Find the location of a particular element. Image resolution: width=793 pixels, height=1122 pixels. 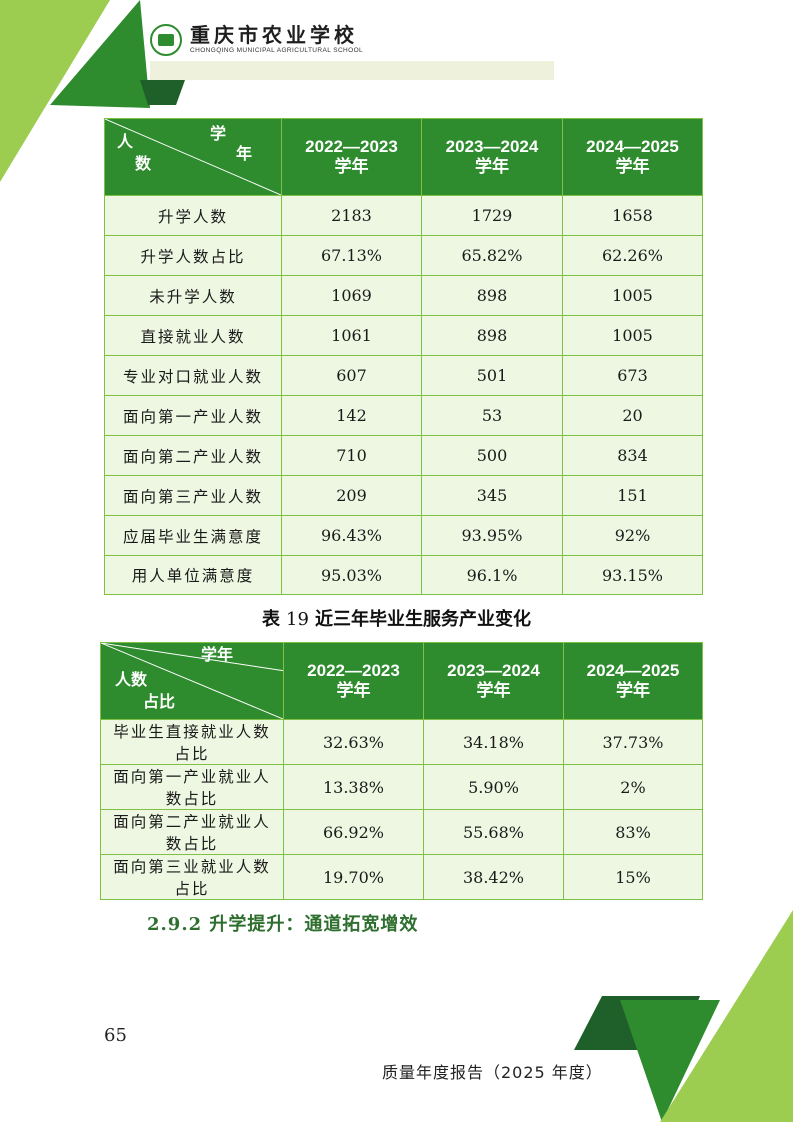

cell-value: 1729 is located at coordinates (492, 215).